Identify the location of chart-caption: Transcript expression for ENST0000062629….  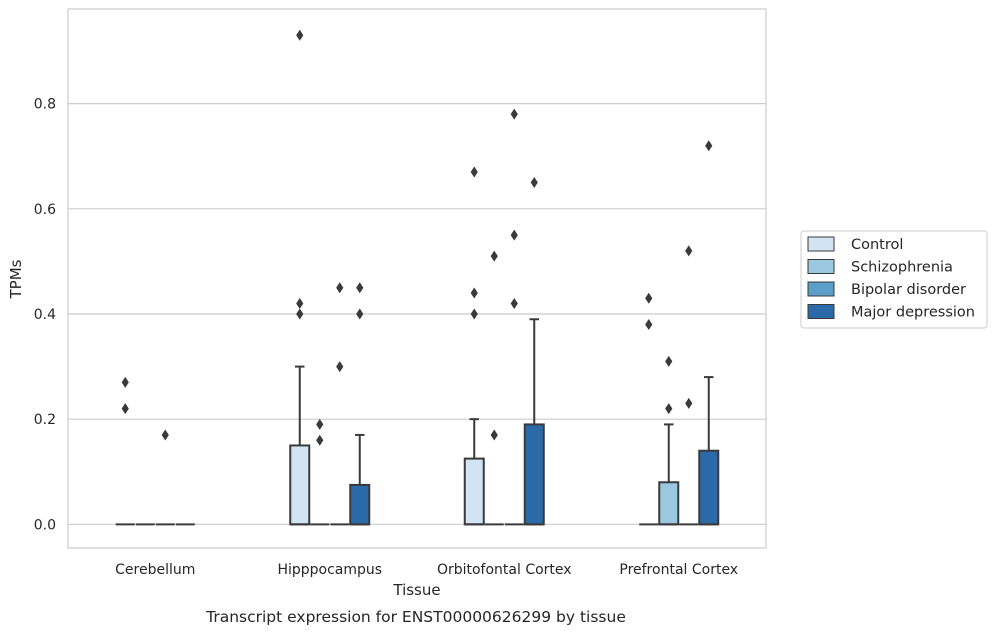
(415, 617).